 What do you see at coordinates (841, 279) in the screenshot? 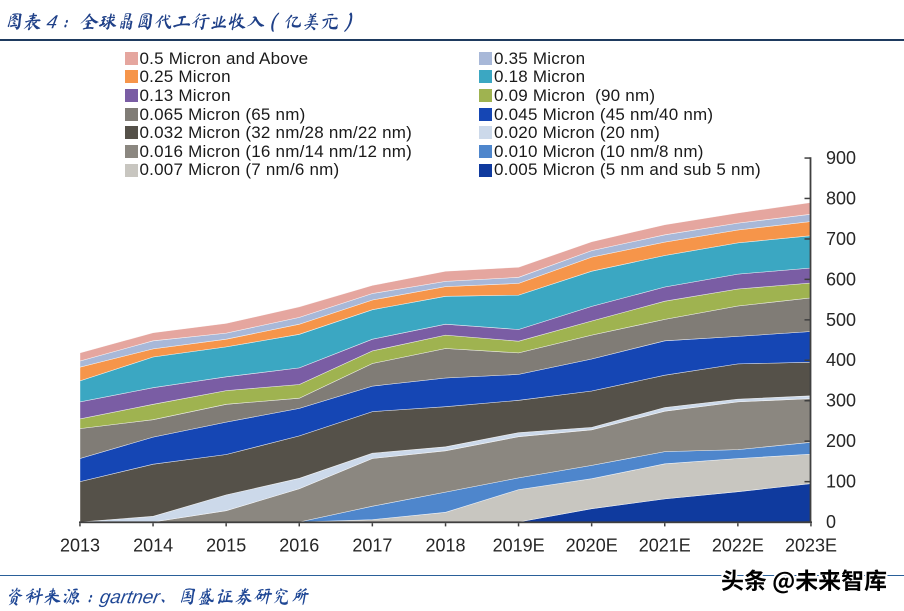
I see `svg-text: 600` at bounding box center [841, 279].